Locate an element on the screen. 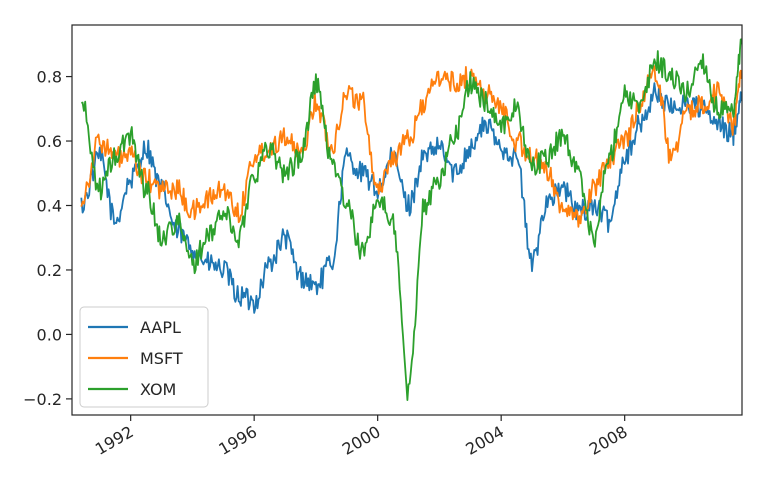  legend-label-xom: XOM is located at coordinates (158, 389).